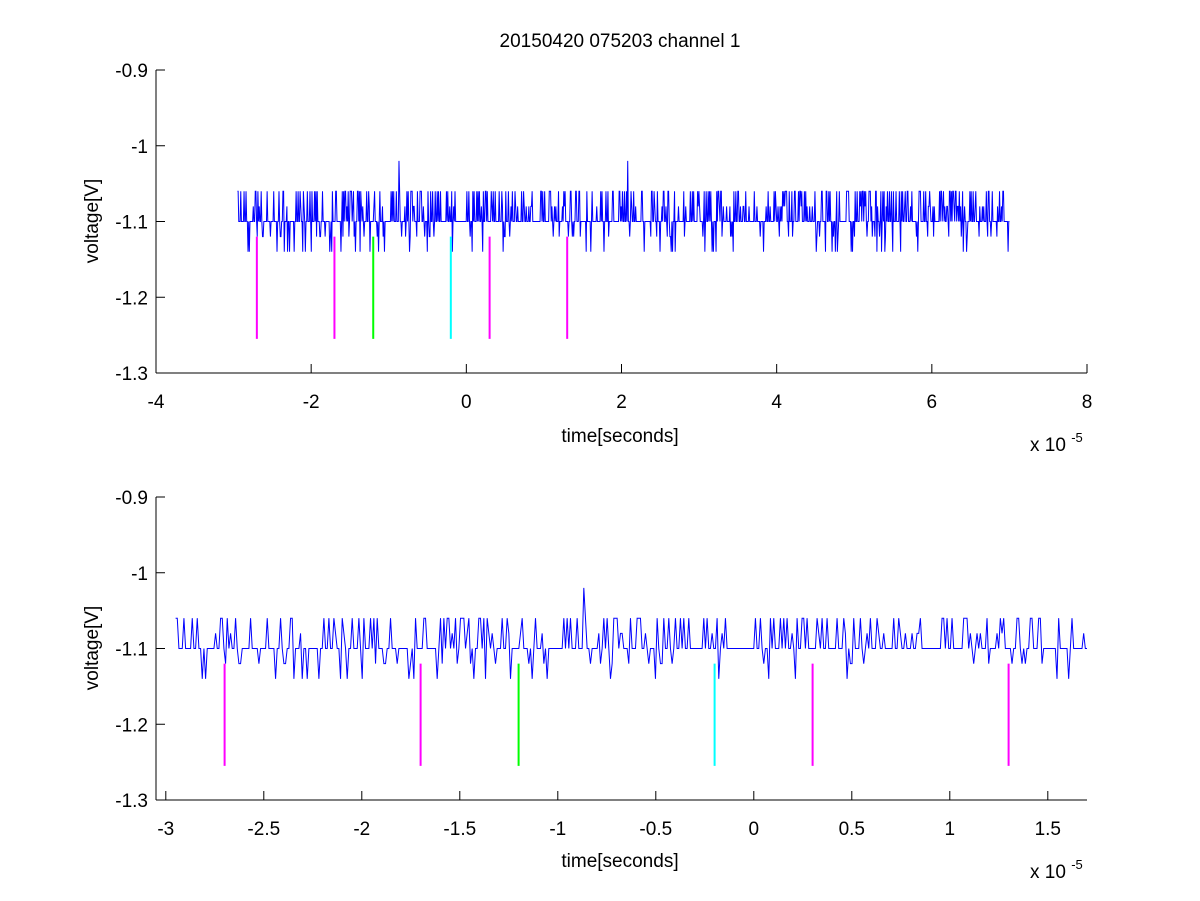 Image resolution: width=1200 pixels, height=901 pixels. I want to click on x-tick-label: -4, so click(156, 402).